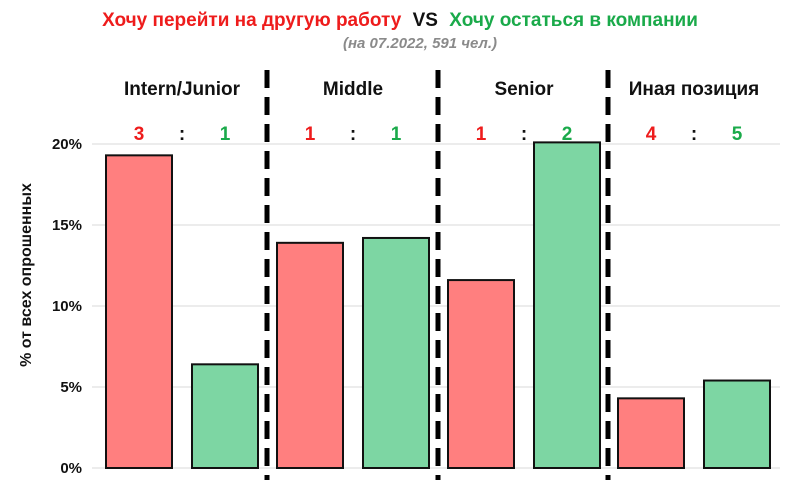 The image size is (800, 488). Describe the element at coordinates (567, 134) in the screenshot. I see `ratio-stay: 2` at that location.